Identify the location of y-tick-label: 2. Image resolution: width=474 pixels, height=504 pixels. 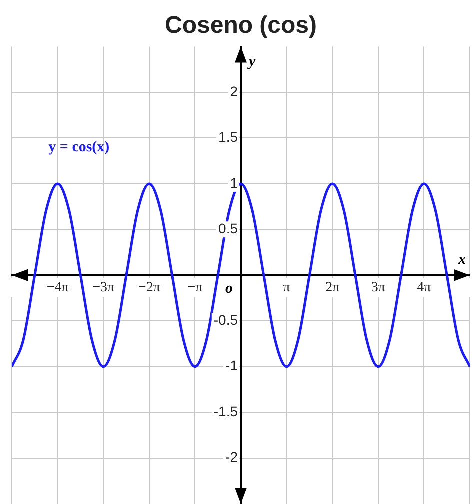
(234, 91).